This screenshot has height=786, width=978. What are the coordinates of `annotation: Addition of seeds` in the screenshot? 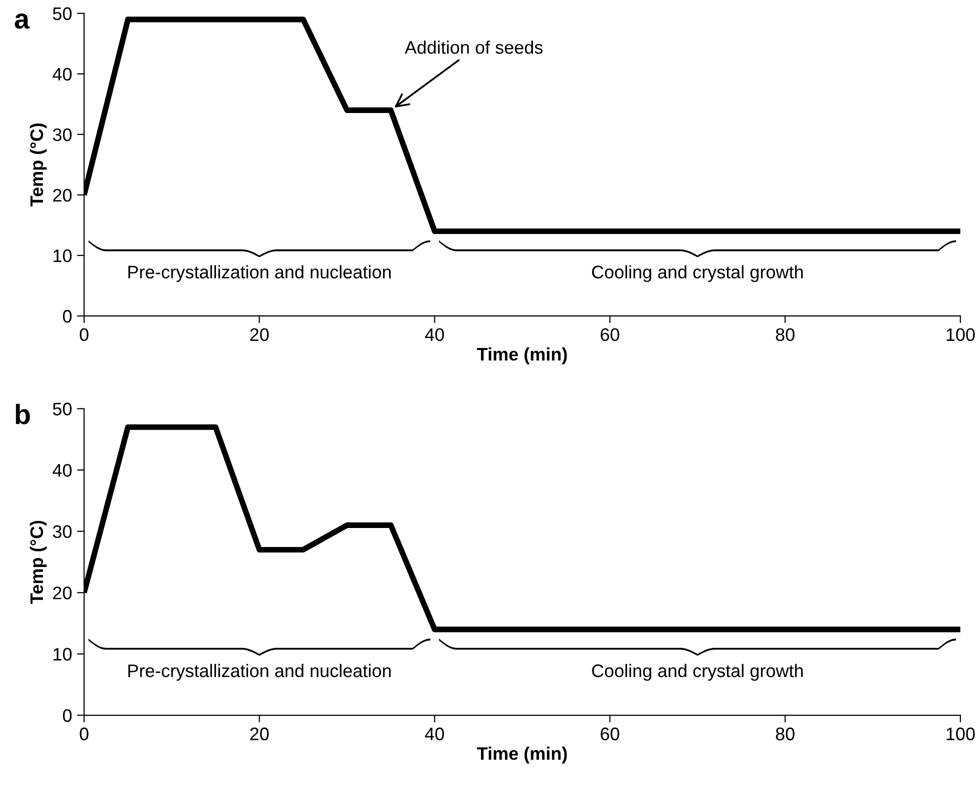 It's located at (473, 47).